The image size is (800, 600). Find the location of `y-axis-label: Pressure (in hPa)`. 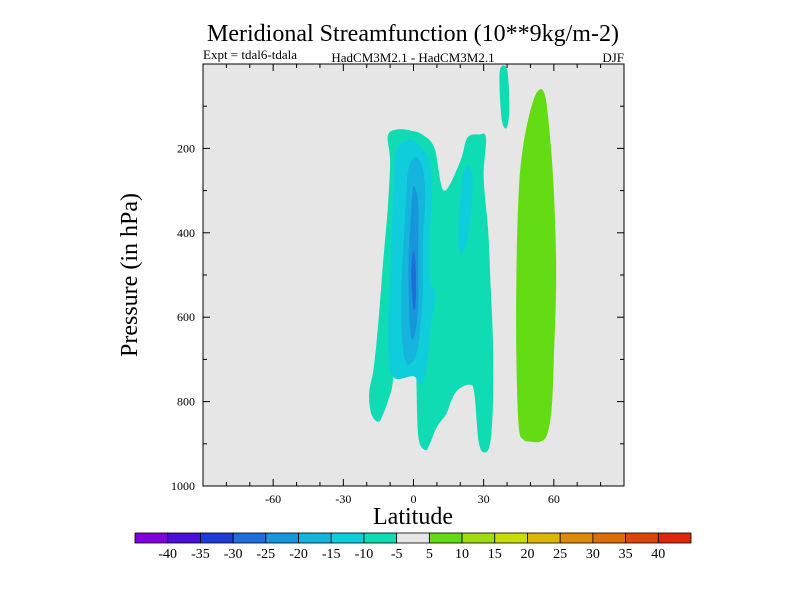

y-axis-label: Pressure (in hPa) is located at coordinates (130, 275).